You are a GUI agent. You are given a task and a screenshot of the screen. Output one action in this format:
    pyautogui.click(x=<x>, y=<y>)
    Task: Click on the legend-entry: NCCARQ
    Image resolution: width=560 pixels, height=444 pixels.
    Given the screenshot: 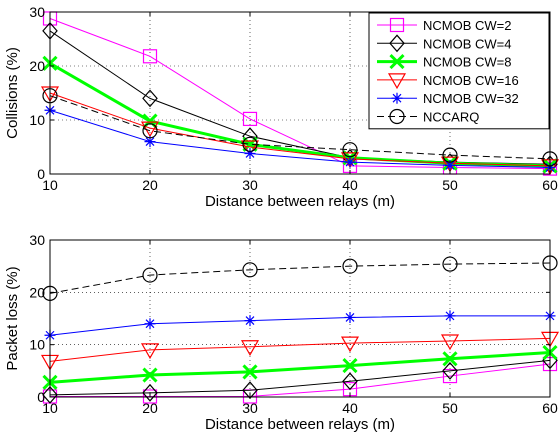 What is the action you would take?
    pyautogui.click(x=428, y=116)
    